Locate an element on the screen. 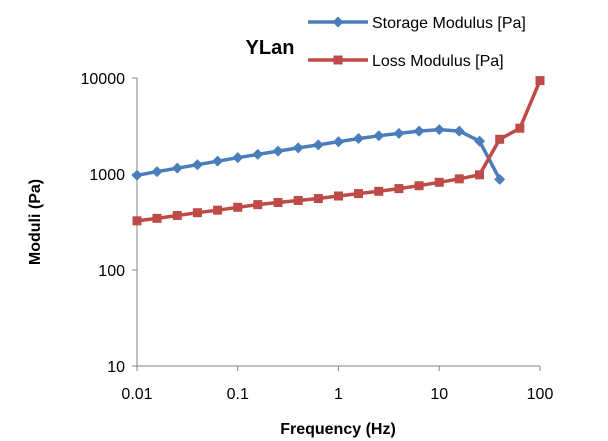 This screenshot has height=441, width=608. y-ticks: 10 100 1000 10000 is located at coordinates (109, 223).